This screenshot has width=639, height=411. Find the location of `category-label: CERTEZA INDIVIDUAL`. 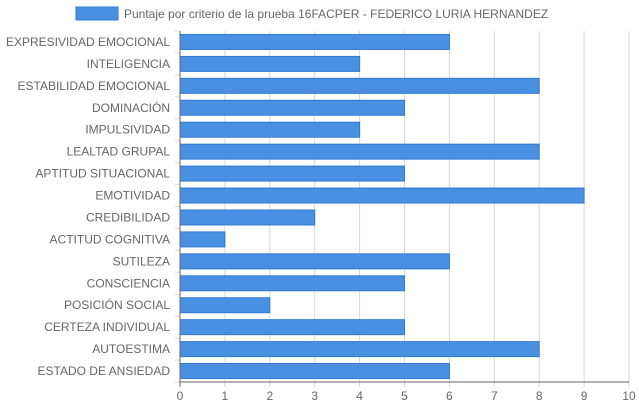

category-label: CERTEZA INDIVIDUAL is located at coordinates (107, 327).